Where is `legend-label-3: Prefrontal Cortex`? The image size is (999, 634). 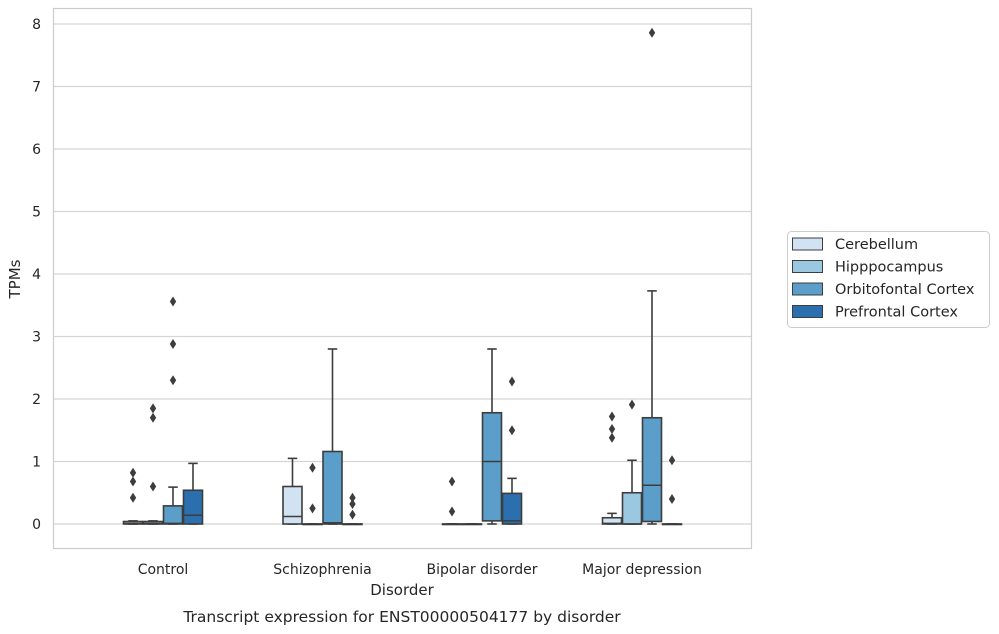 legend-label-3: Prefrontal Cortex is located at coordinates (896, 313).